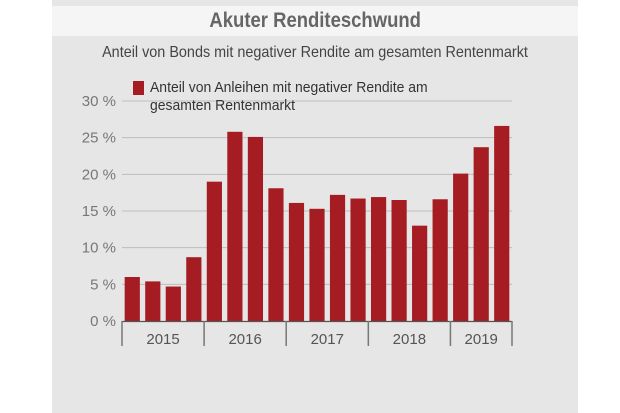  Describe the element at coordinates (481, 339) in the screenshot. I see `x-group-label: 2019` at that location.